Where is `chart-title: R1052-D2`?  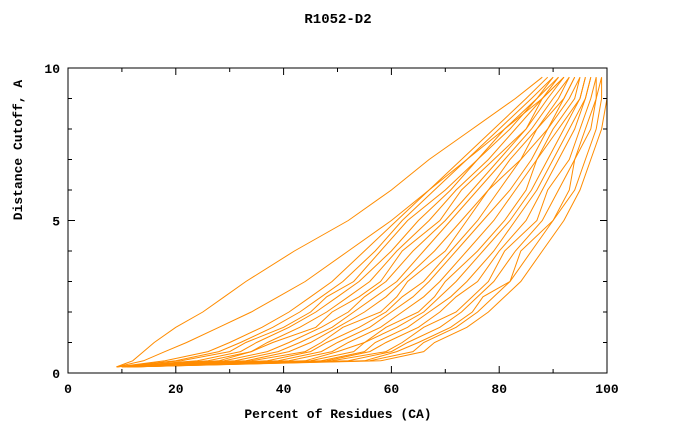
chart-title: R1052-D2 is located at coordinates (337, 20).